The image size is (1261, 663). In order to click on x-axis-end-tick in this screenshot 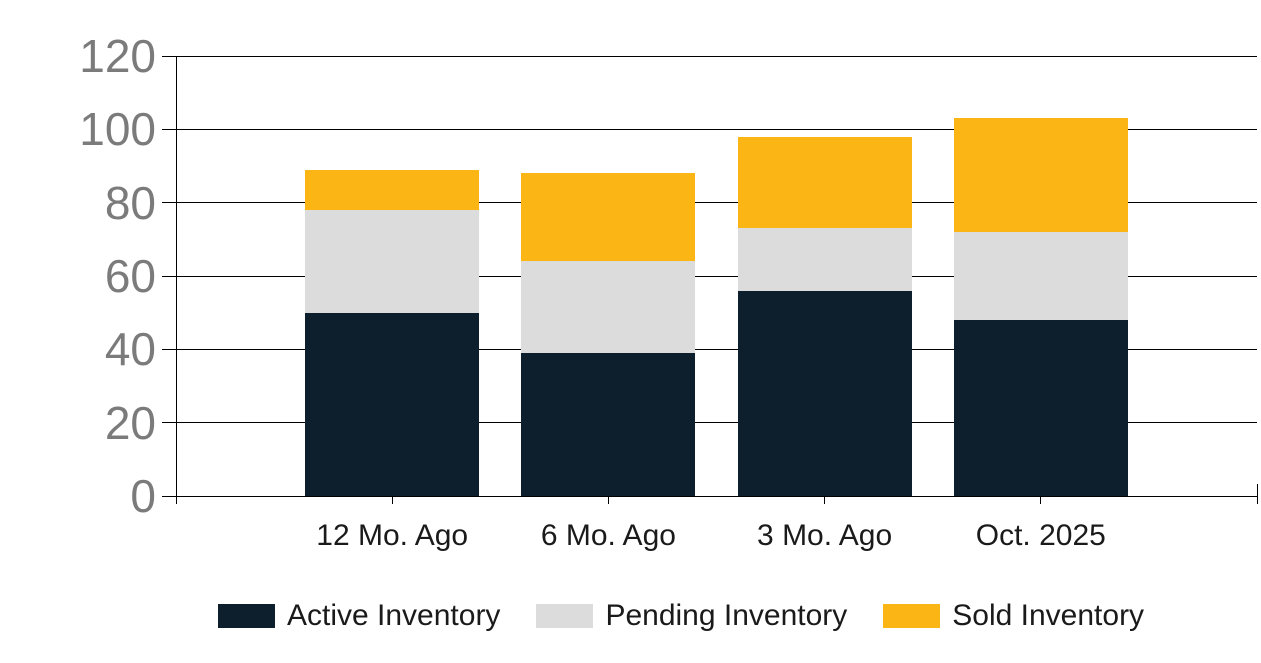, I will do `click(1257, 494)`.